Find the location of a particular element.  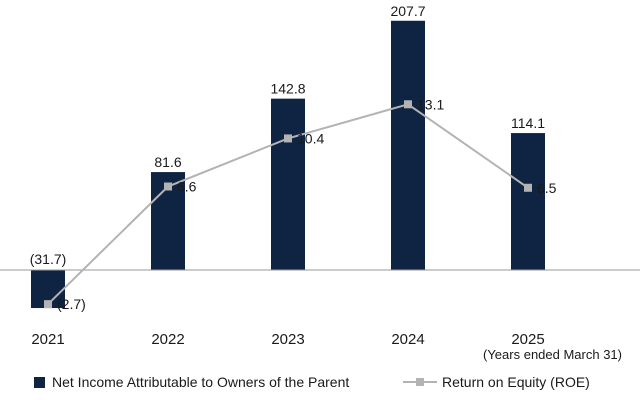

bar-label-2025: 114.1 is located at coordinates (528, 123).